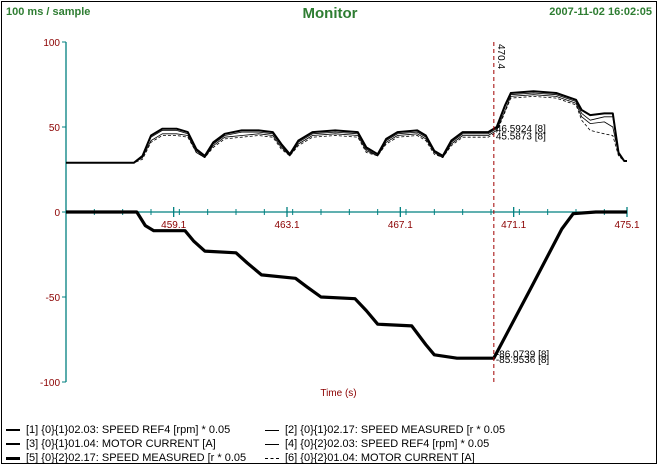 Image resolution: width=660 pixels, height=467 pixels. I want to click on y-tick-label: 0, so click(57, 213).